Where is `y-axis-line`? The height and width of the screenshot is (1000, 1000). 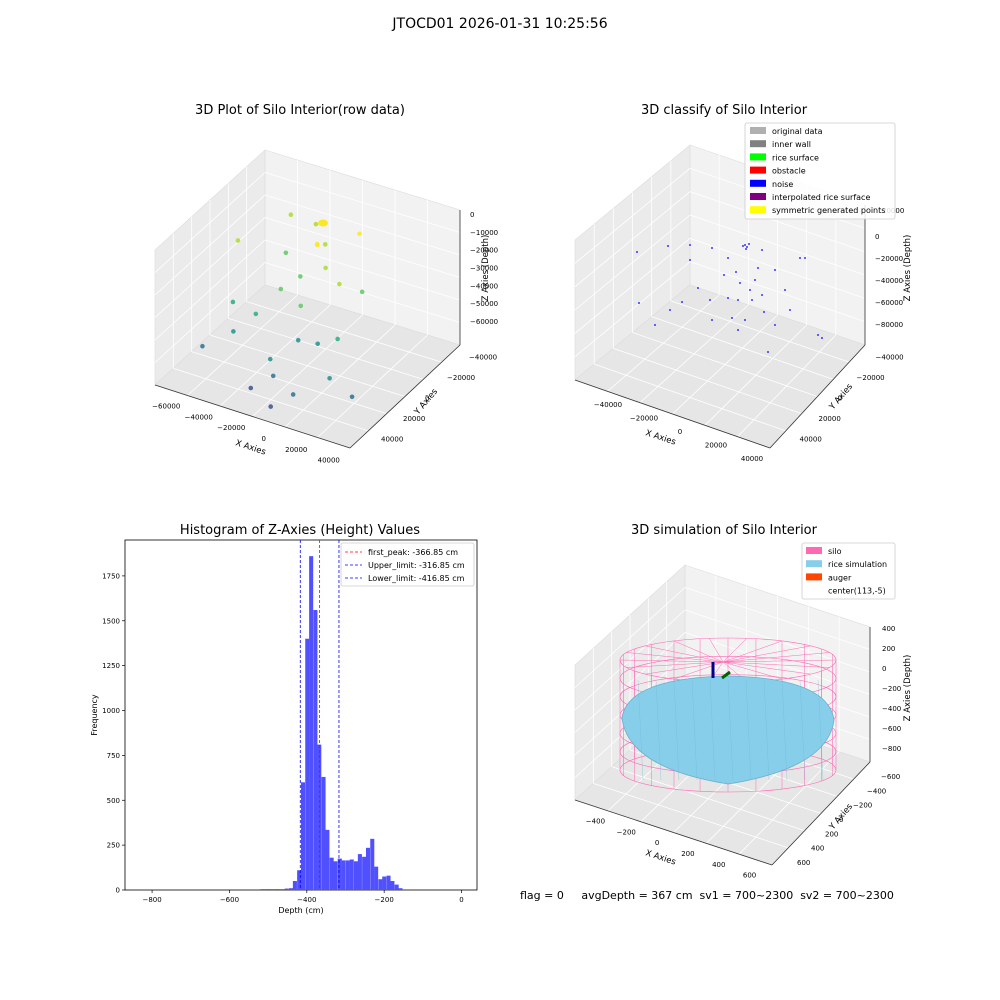 y-axis-line is located at coordinates (405, 396).